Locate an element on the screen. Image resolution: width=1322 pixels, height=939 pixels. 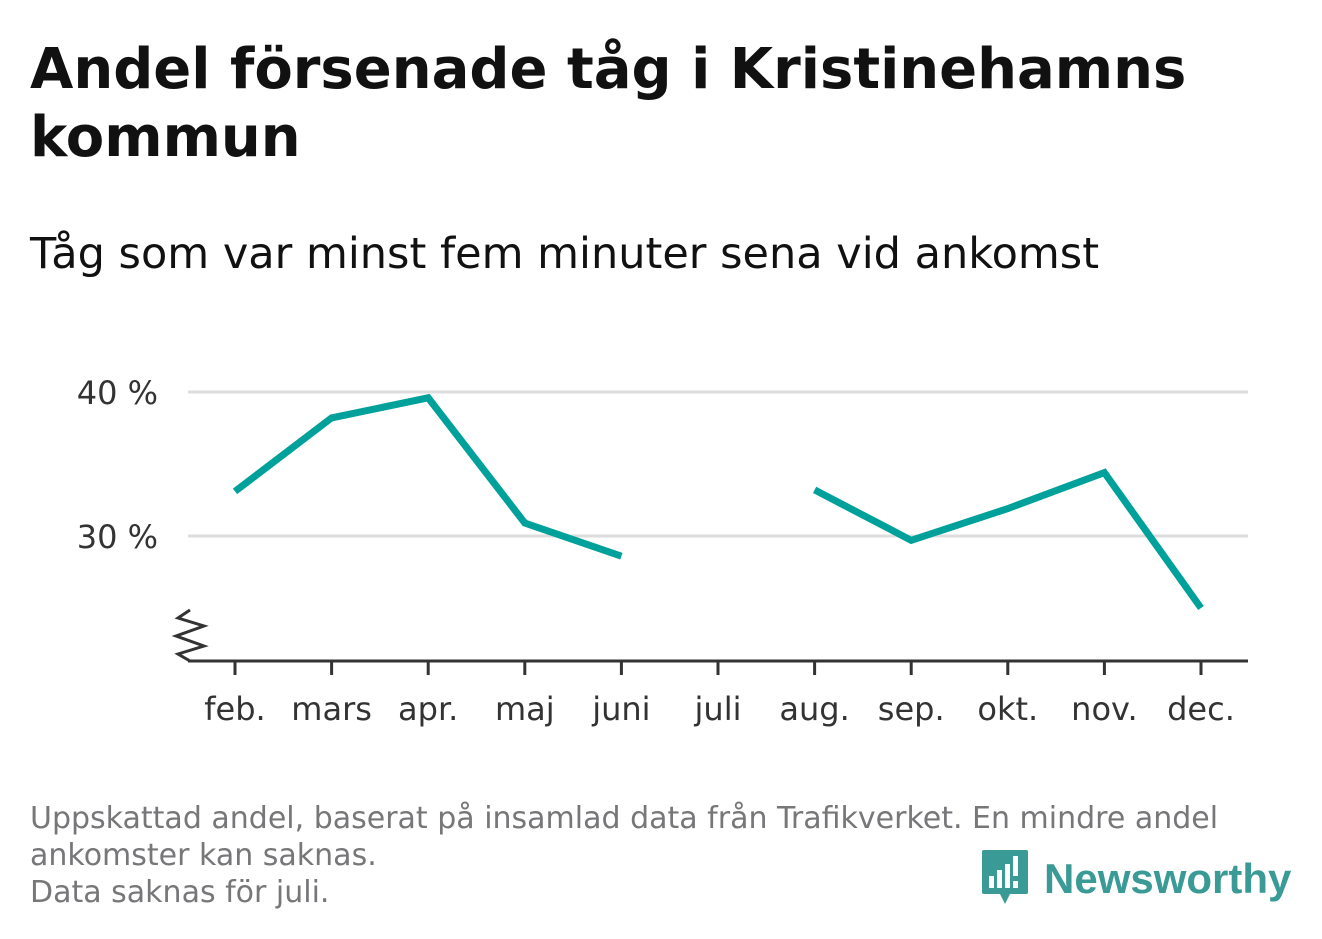
x-tick-label-5: juli is located at coordinates (718, 709).